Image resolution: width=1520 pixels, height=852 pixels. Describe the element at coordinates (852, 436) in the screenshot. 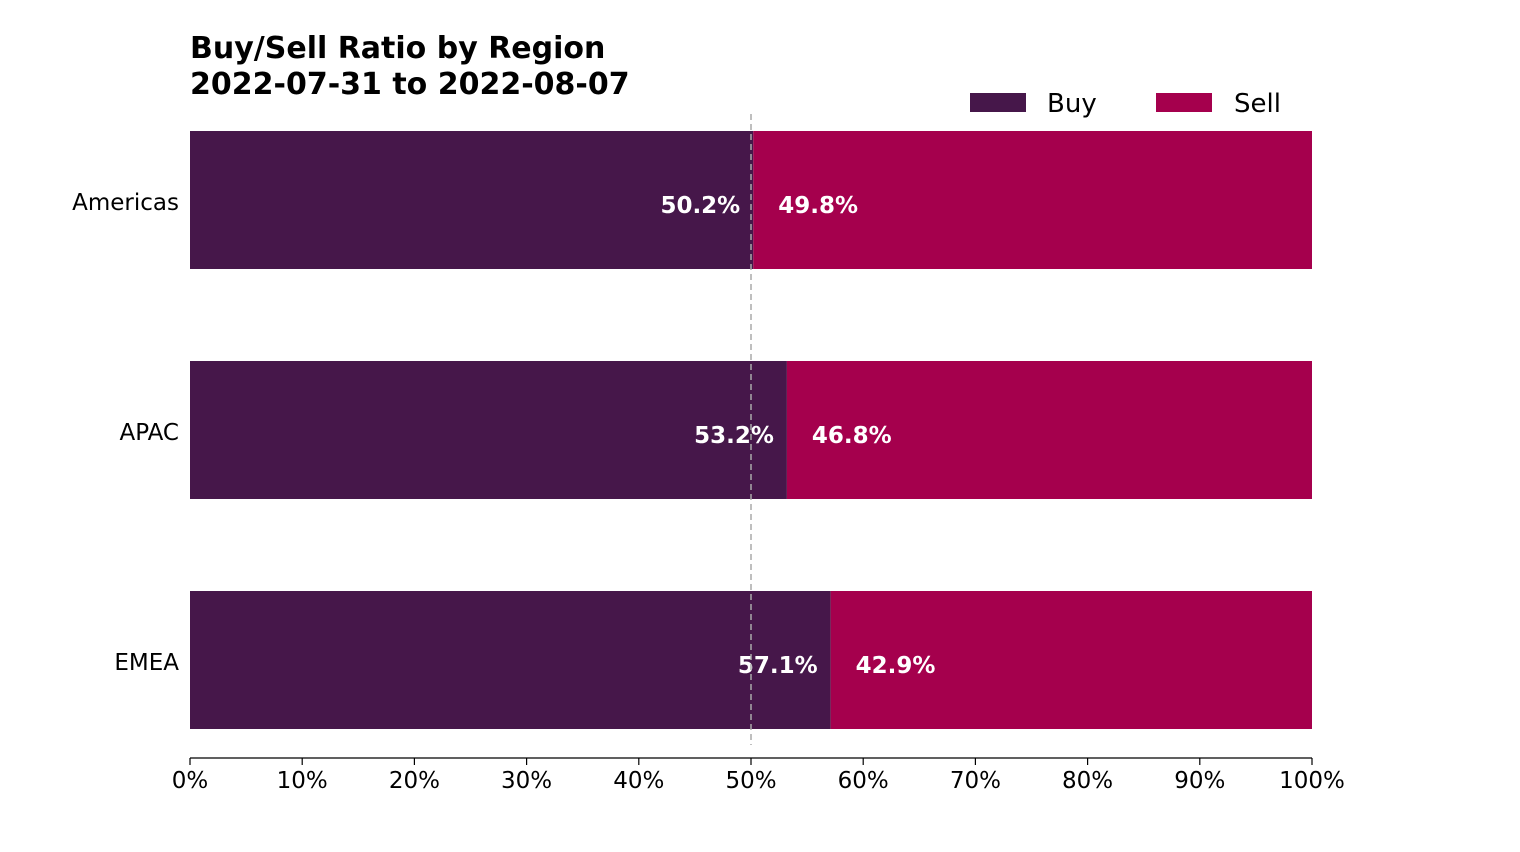

I see `bar-label-sell-apac: 46.8%` at that location.